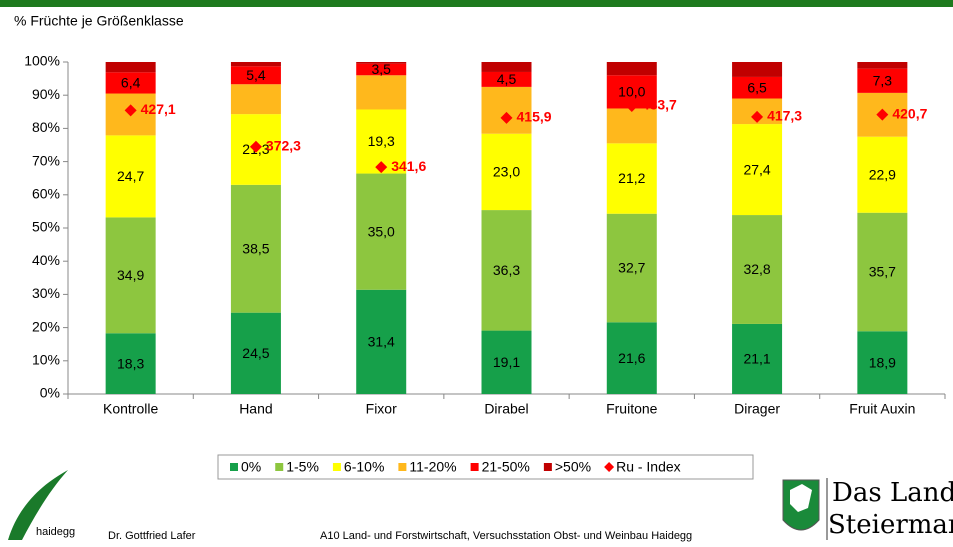  I want to click on y-tick-label: 30%, so click(46, 293).